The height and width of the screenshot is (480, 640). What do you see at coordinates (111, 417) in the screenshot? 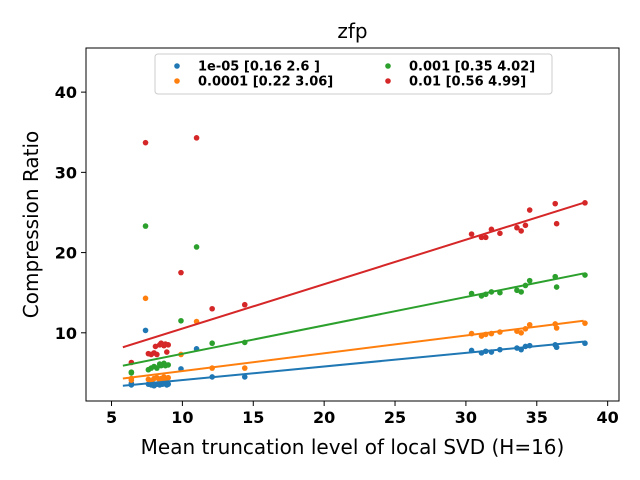
I see `x-tick-label-0: 5` at bounding box center [111, 417].